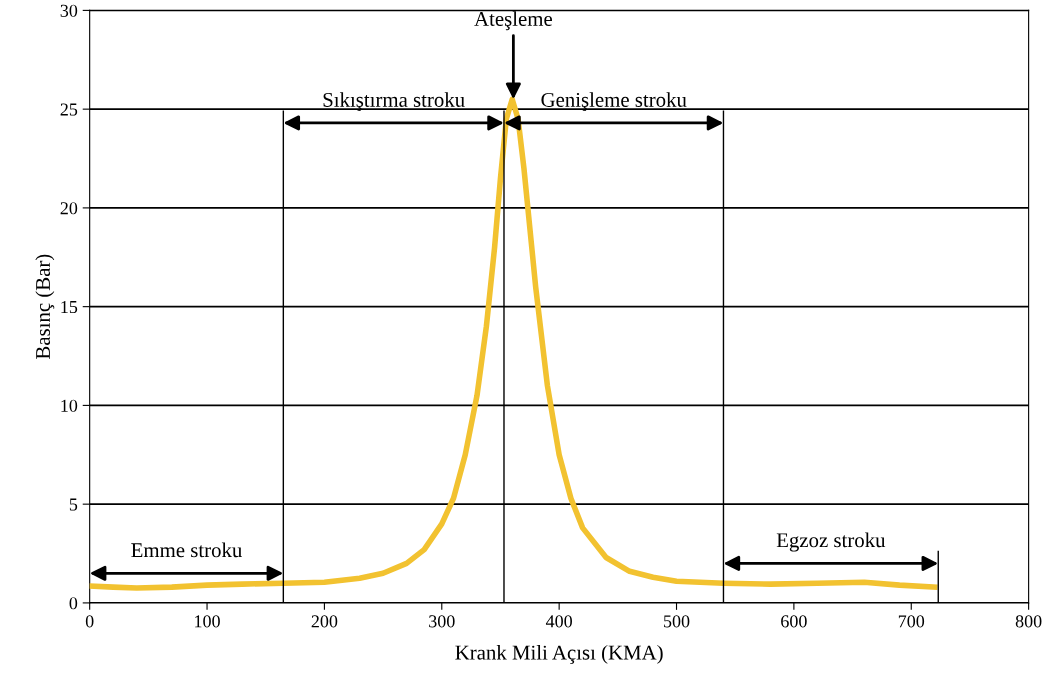  Describe the element at coordinates (559, 654) in the screenshot. I see `x-axis-title: Krank Mili Açısı (KMA)` at that location.